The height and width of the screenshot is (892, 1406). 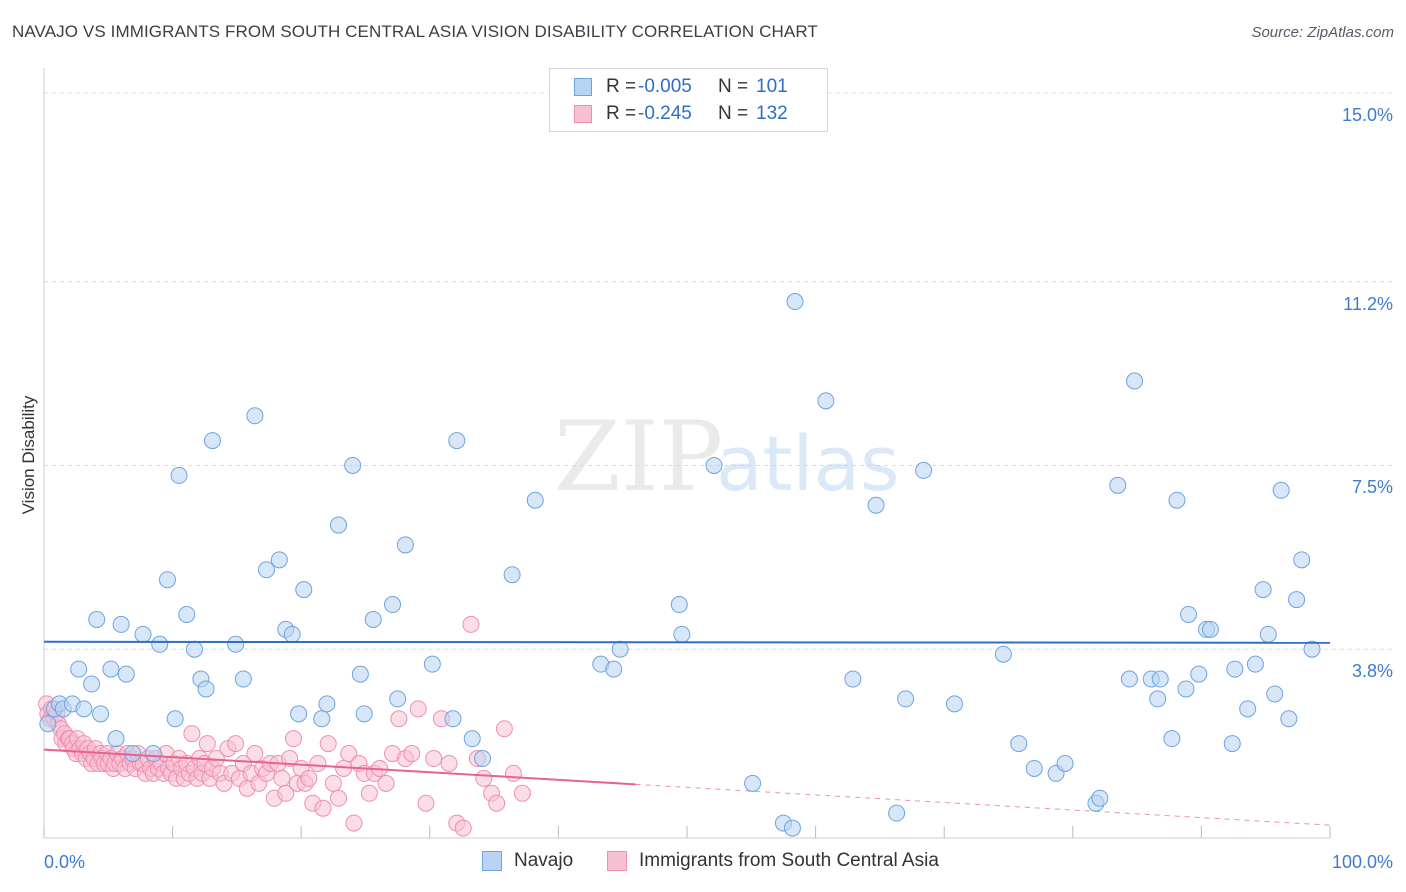 I want to click on series-asia-points, so click(x=284, y=726).